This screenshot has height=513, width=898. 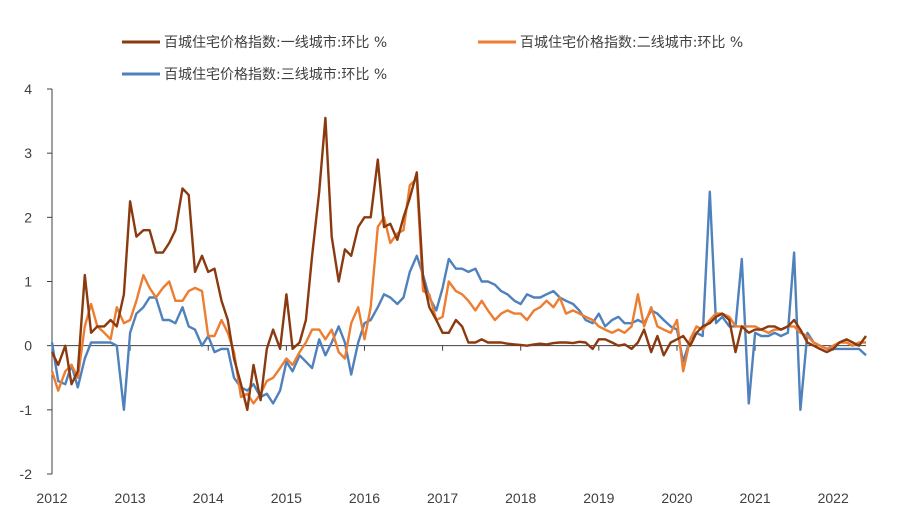 What do you see at coordinates (208, 498) in the screenshot?
I see `x-tick-label: 2014` at bounding box center [208, 498].